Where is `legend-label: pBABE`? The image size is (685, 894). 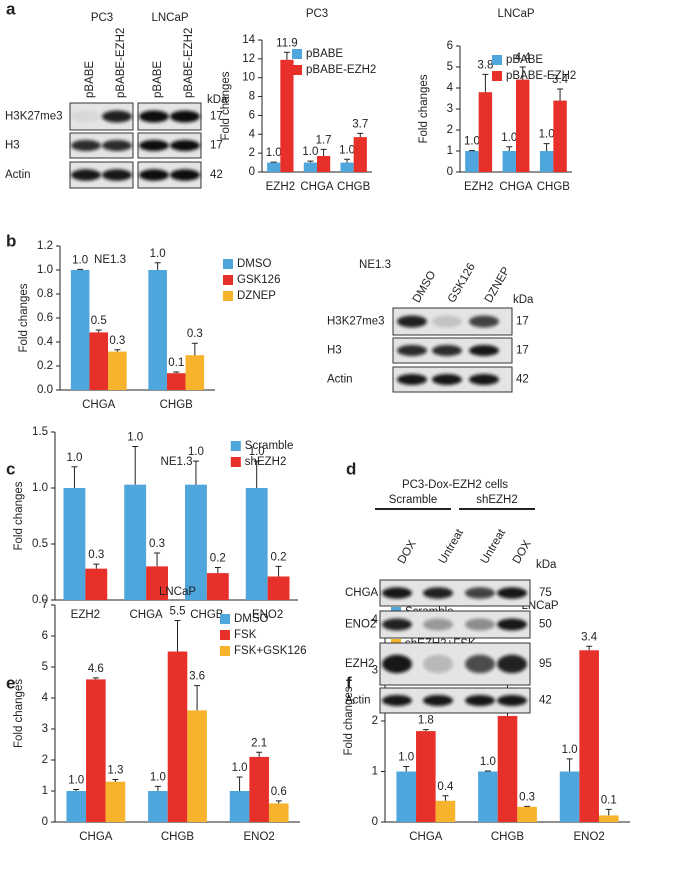
legend-label: pBABE is located at coordinates (524, 60).